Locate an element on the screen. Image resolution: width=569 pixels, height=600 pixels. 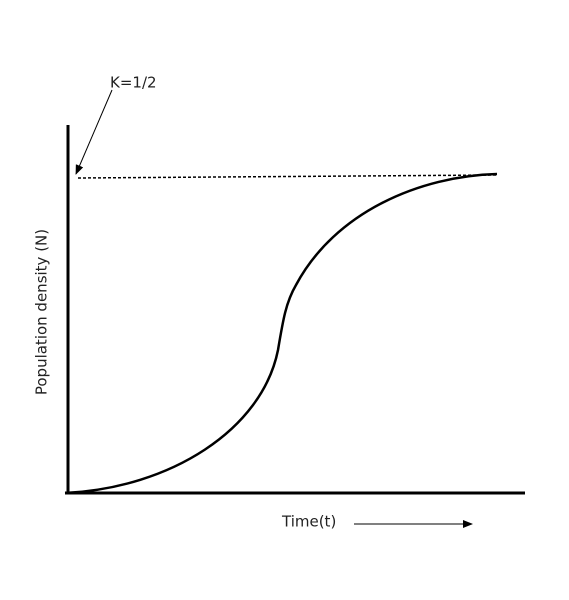
y-axis-label: Population density (N) is located at coordinates (42, 312).